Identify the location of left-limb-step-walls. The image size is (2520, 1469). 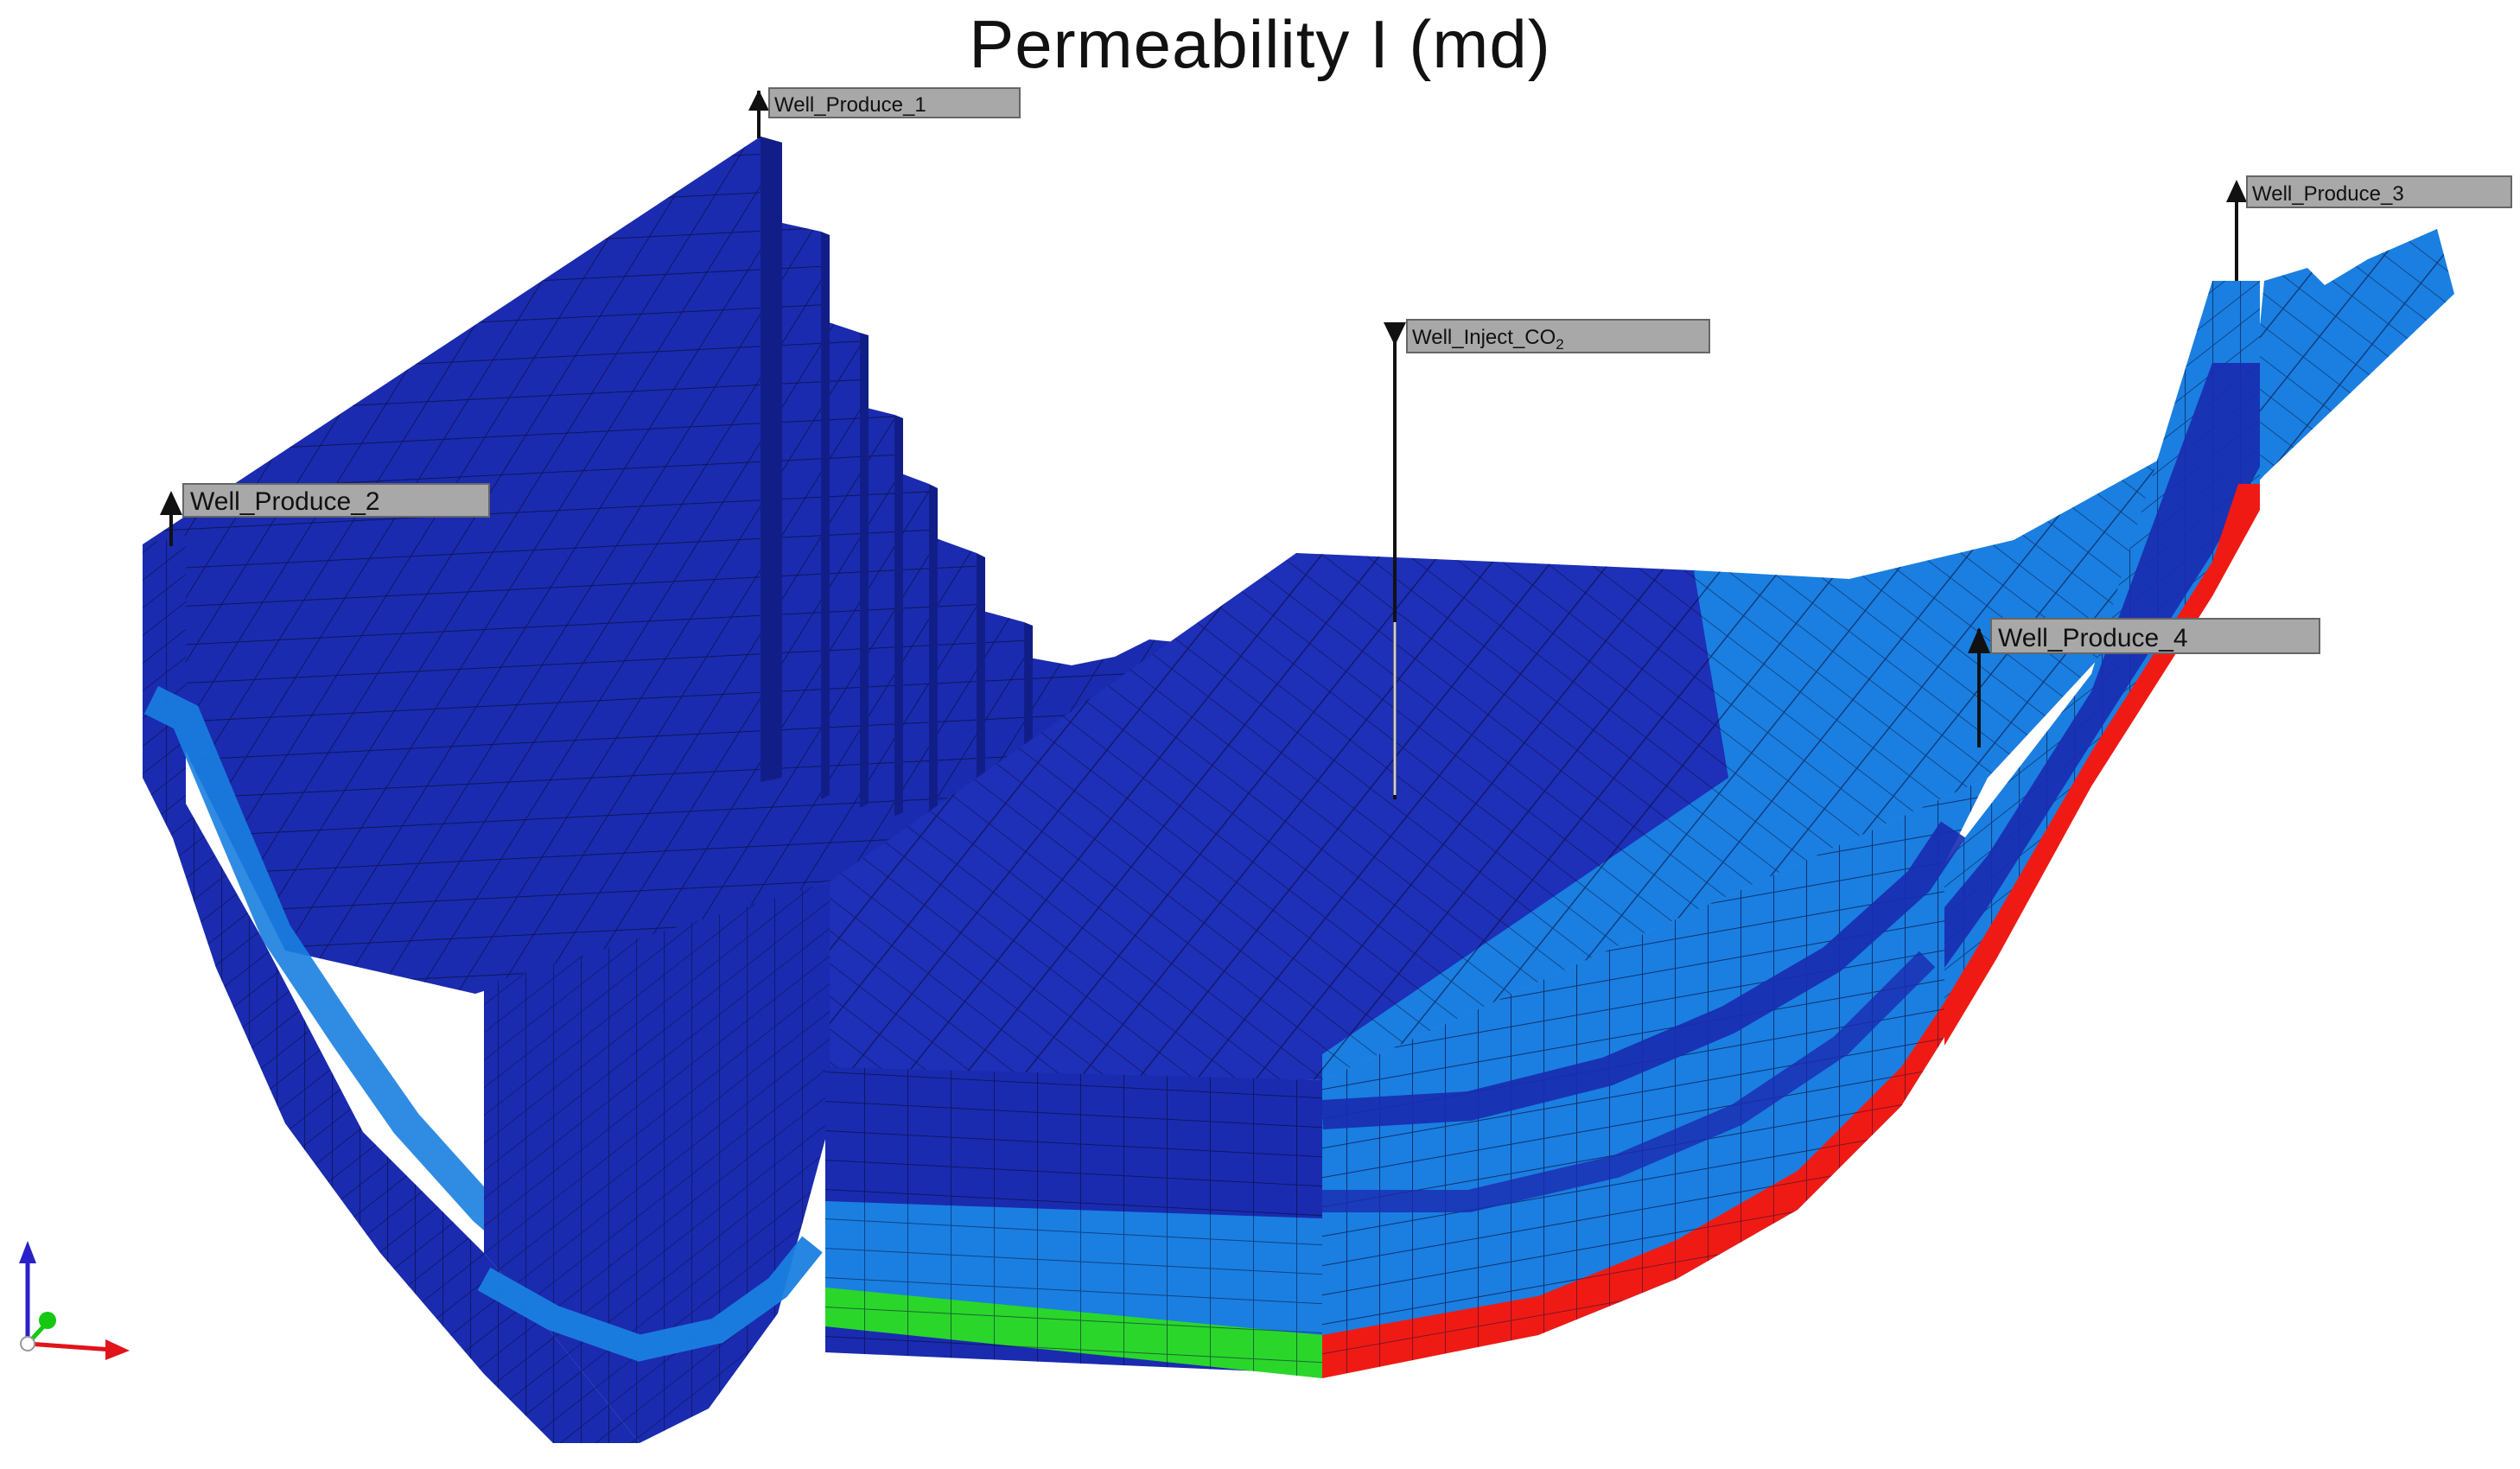
(897, 490).